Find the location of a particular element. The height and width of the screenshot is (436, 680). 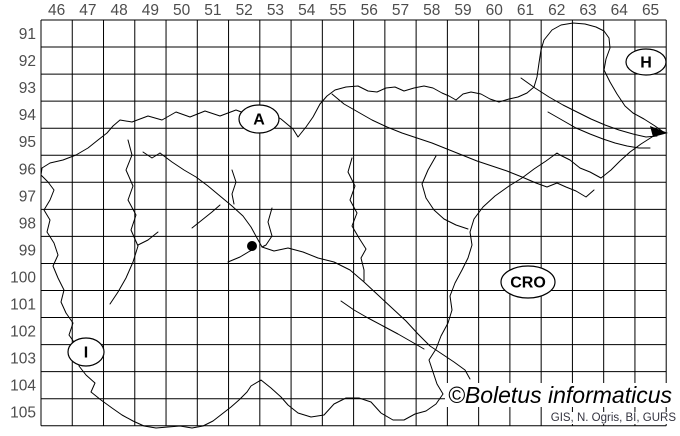

grid-column-label: 51 is located at coordinates (212, 10).